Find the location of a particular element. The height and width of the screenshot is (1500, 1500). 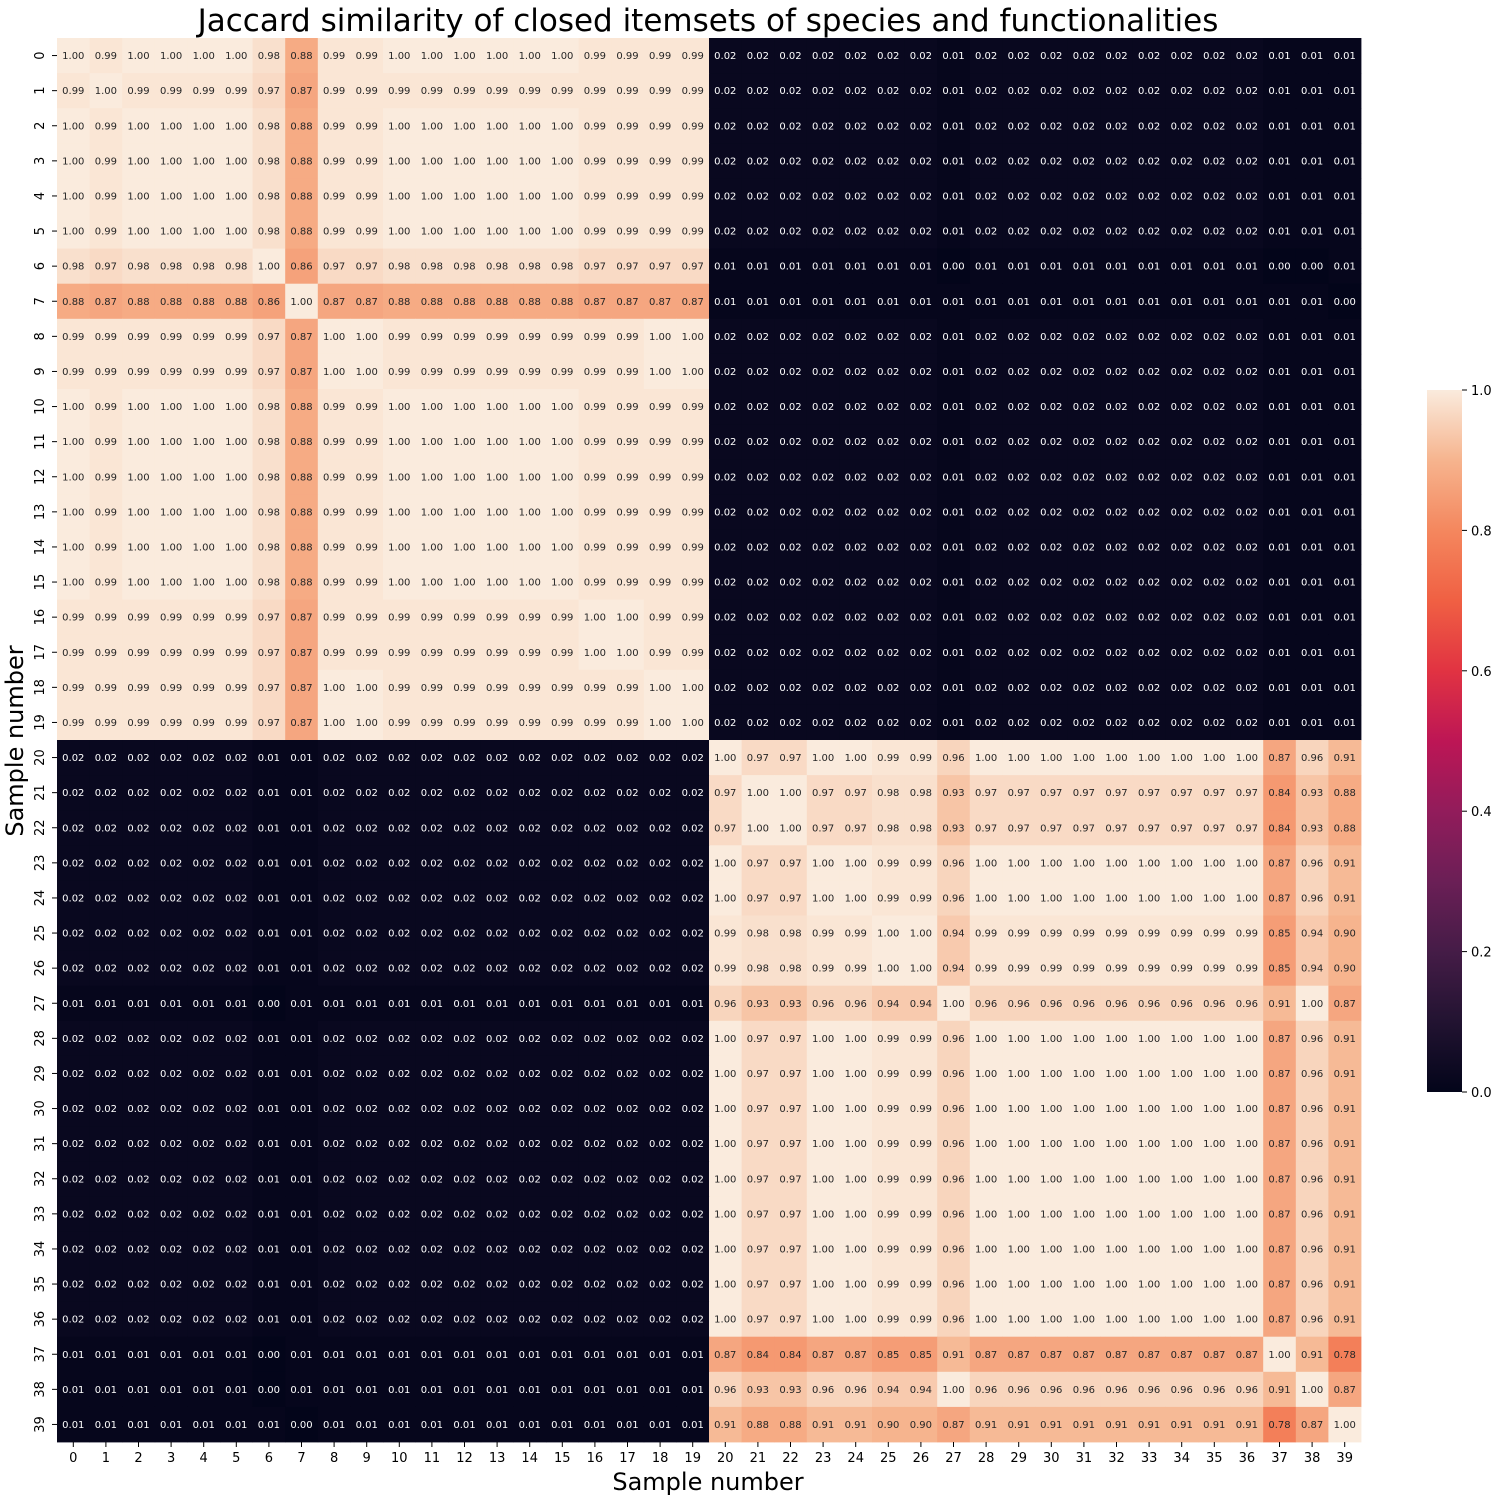

x-tick-label: 12 is located at coordinates (464, 1458).